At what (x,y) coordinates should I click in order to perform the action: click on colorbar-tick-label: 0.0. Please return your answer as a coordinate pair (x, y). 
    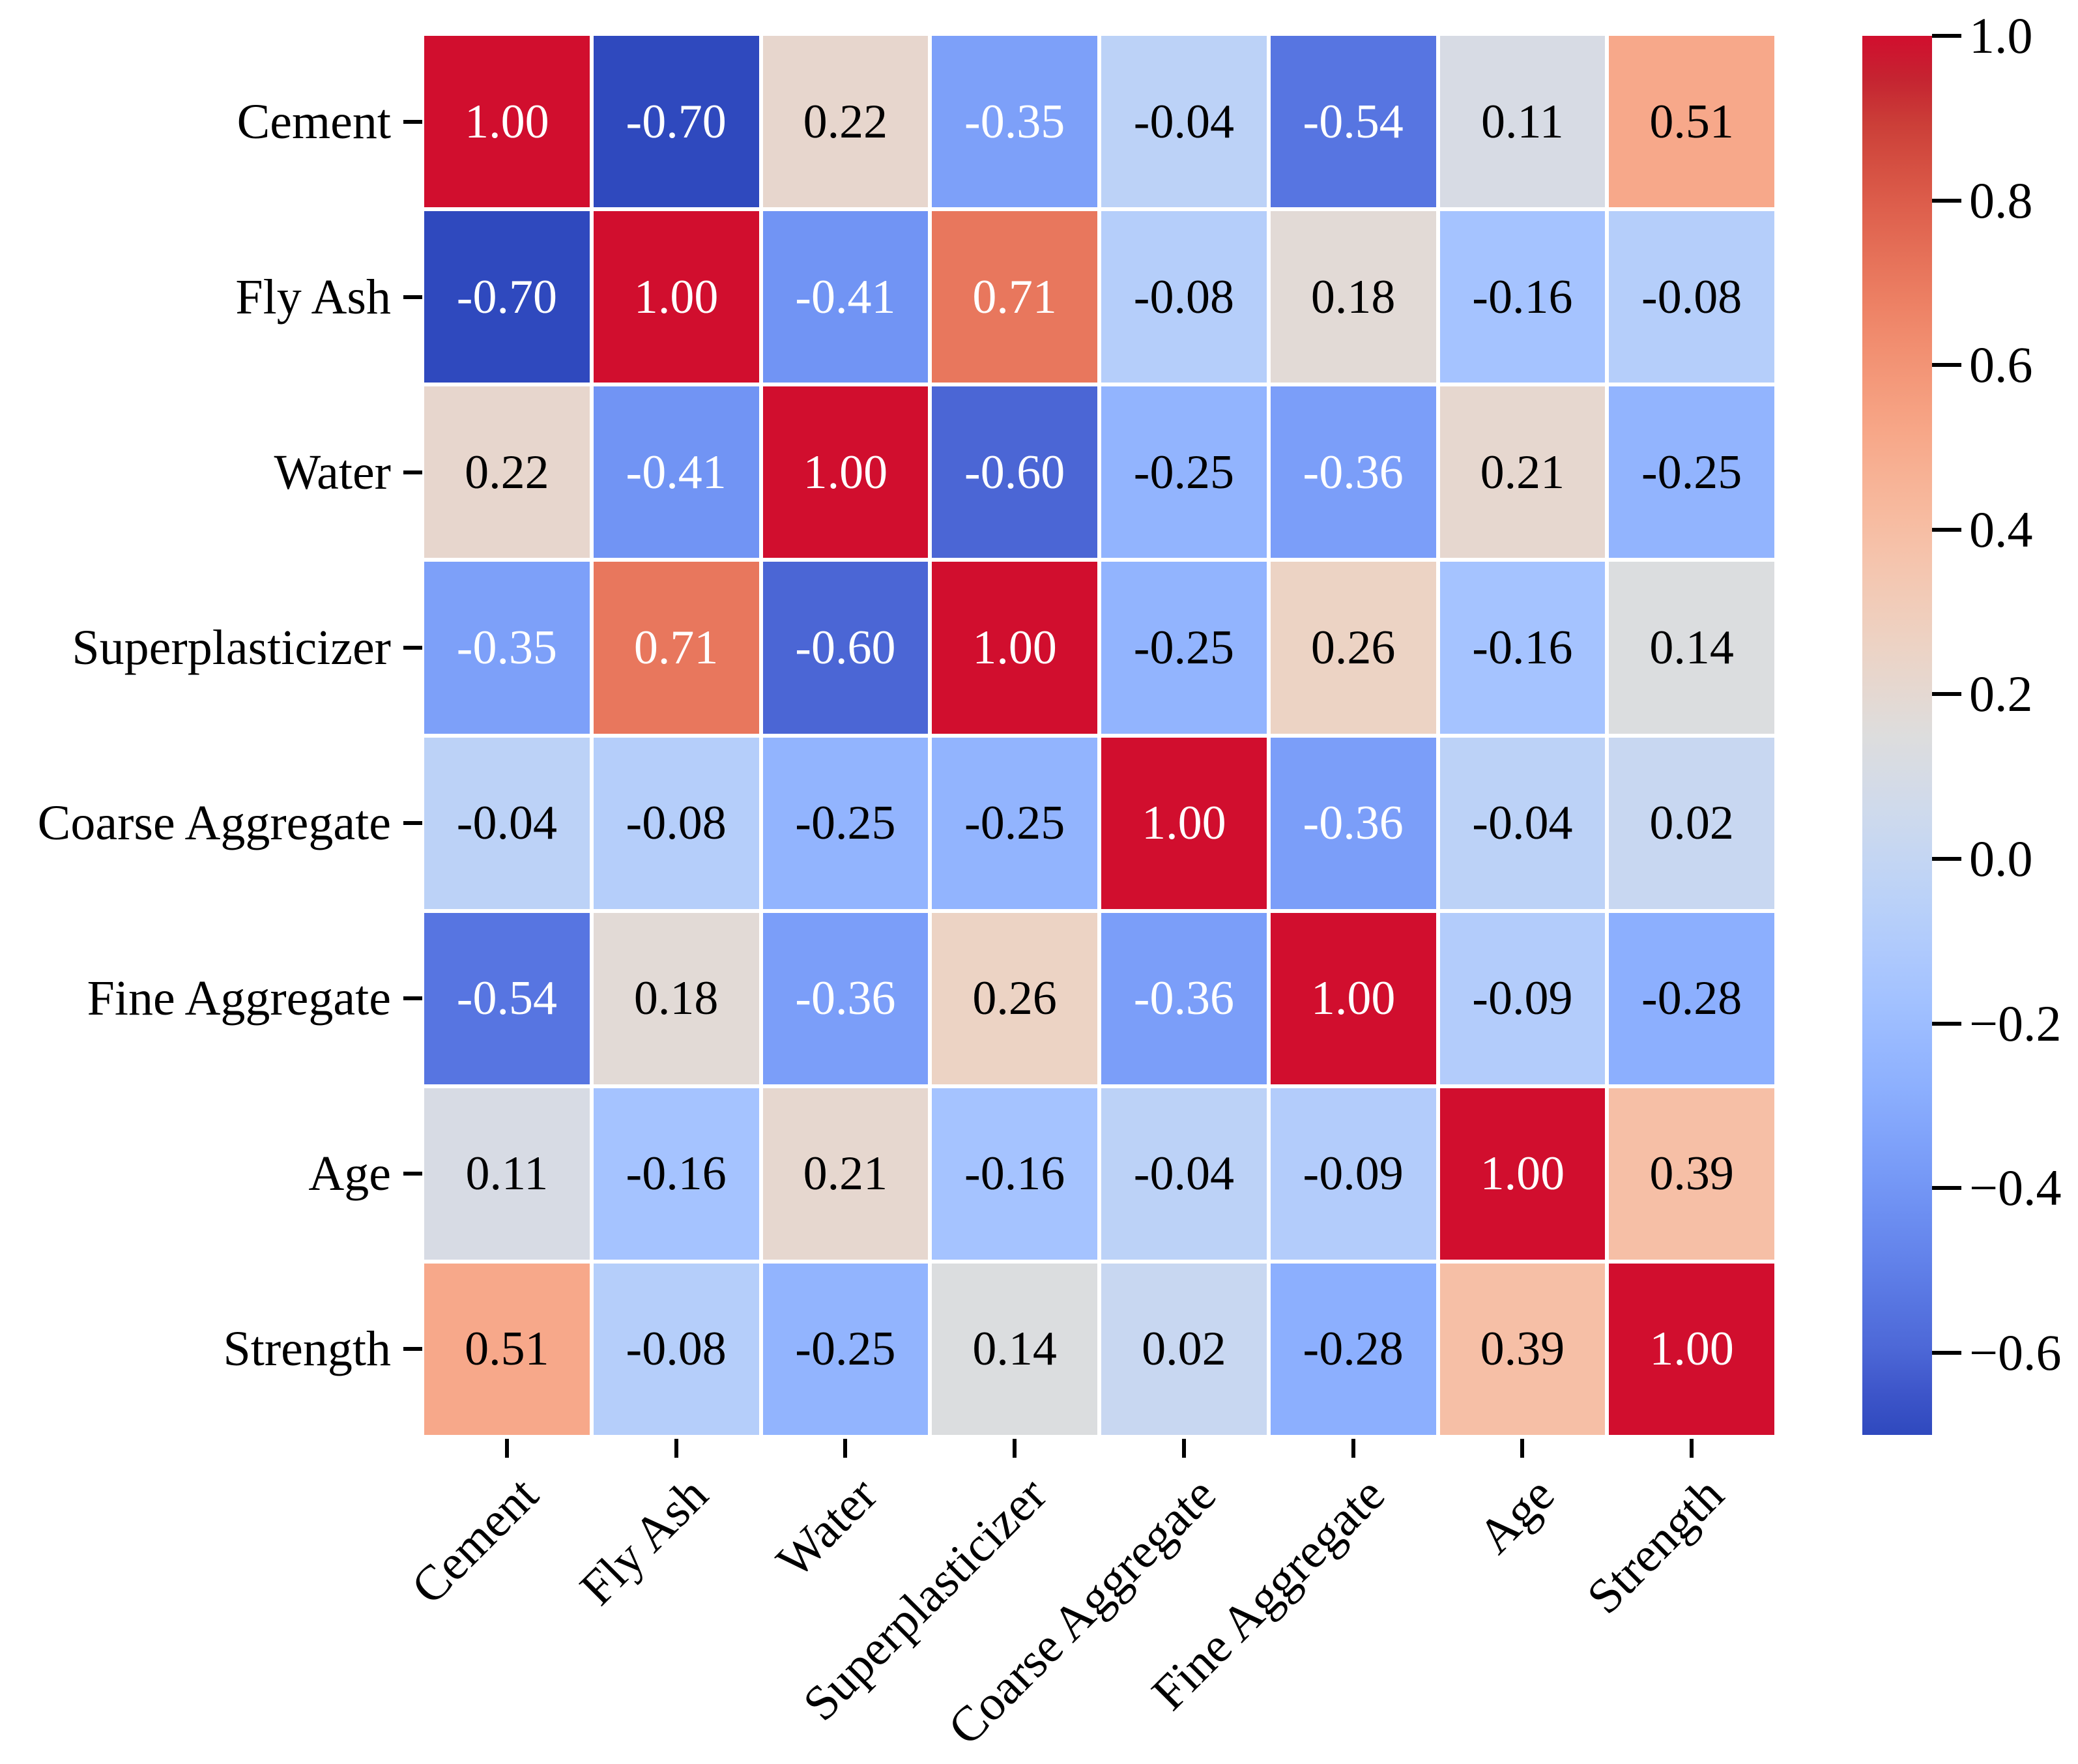
    Looking at the image, I should click on (2001, 858).